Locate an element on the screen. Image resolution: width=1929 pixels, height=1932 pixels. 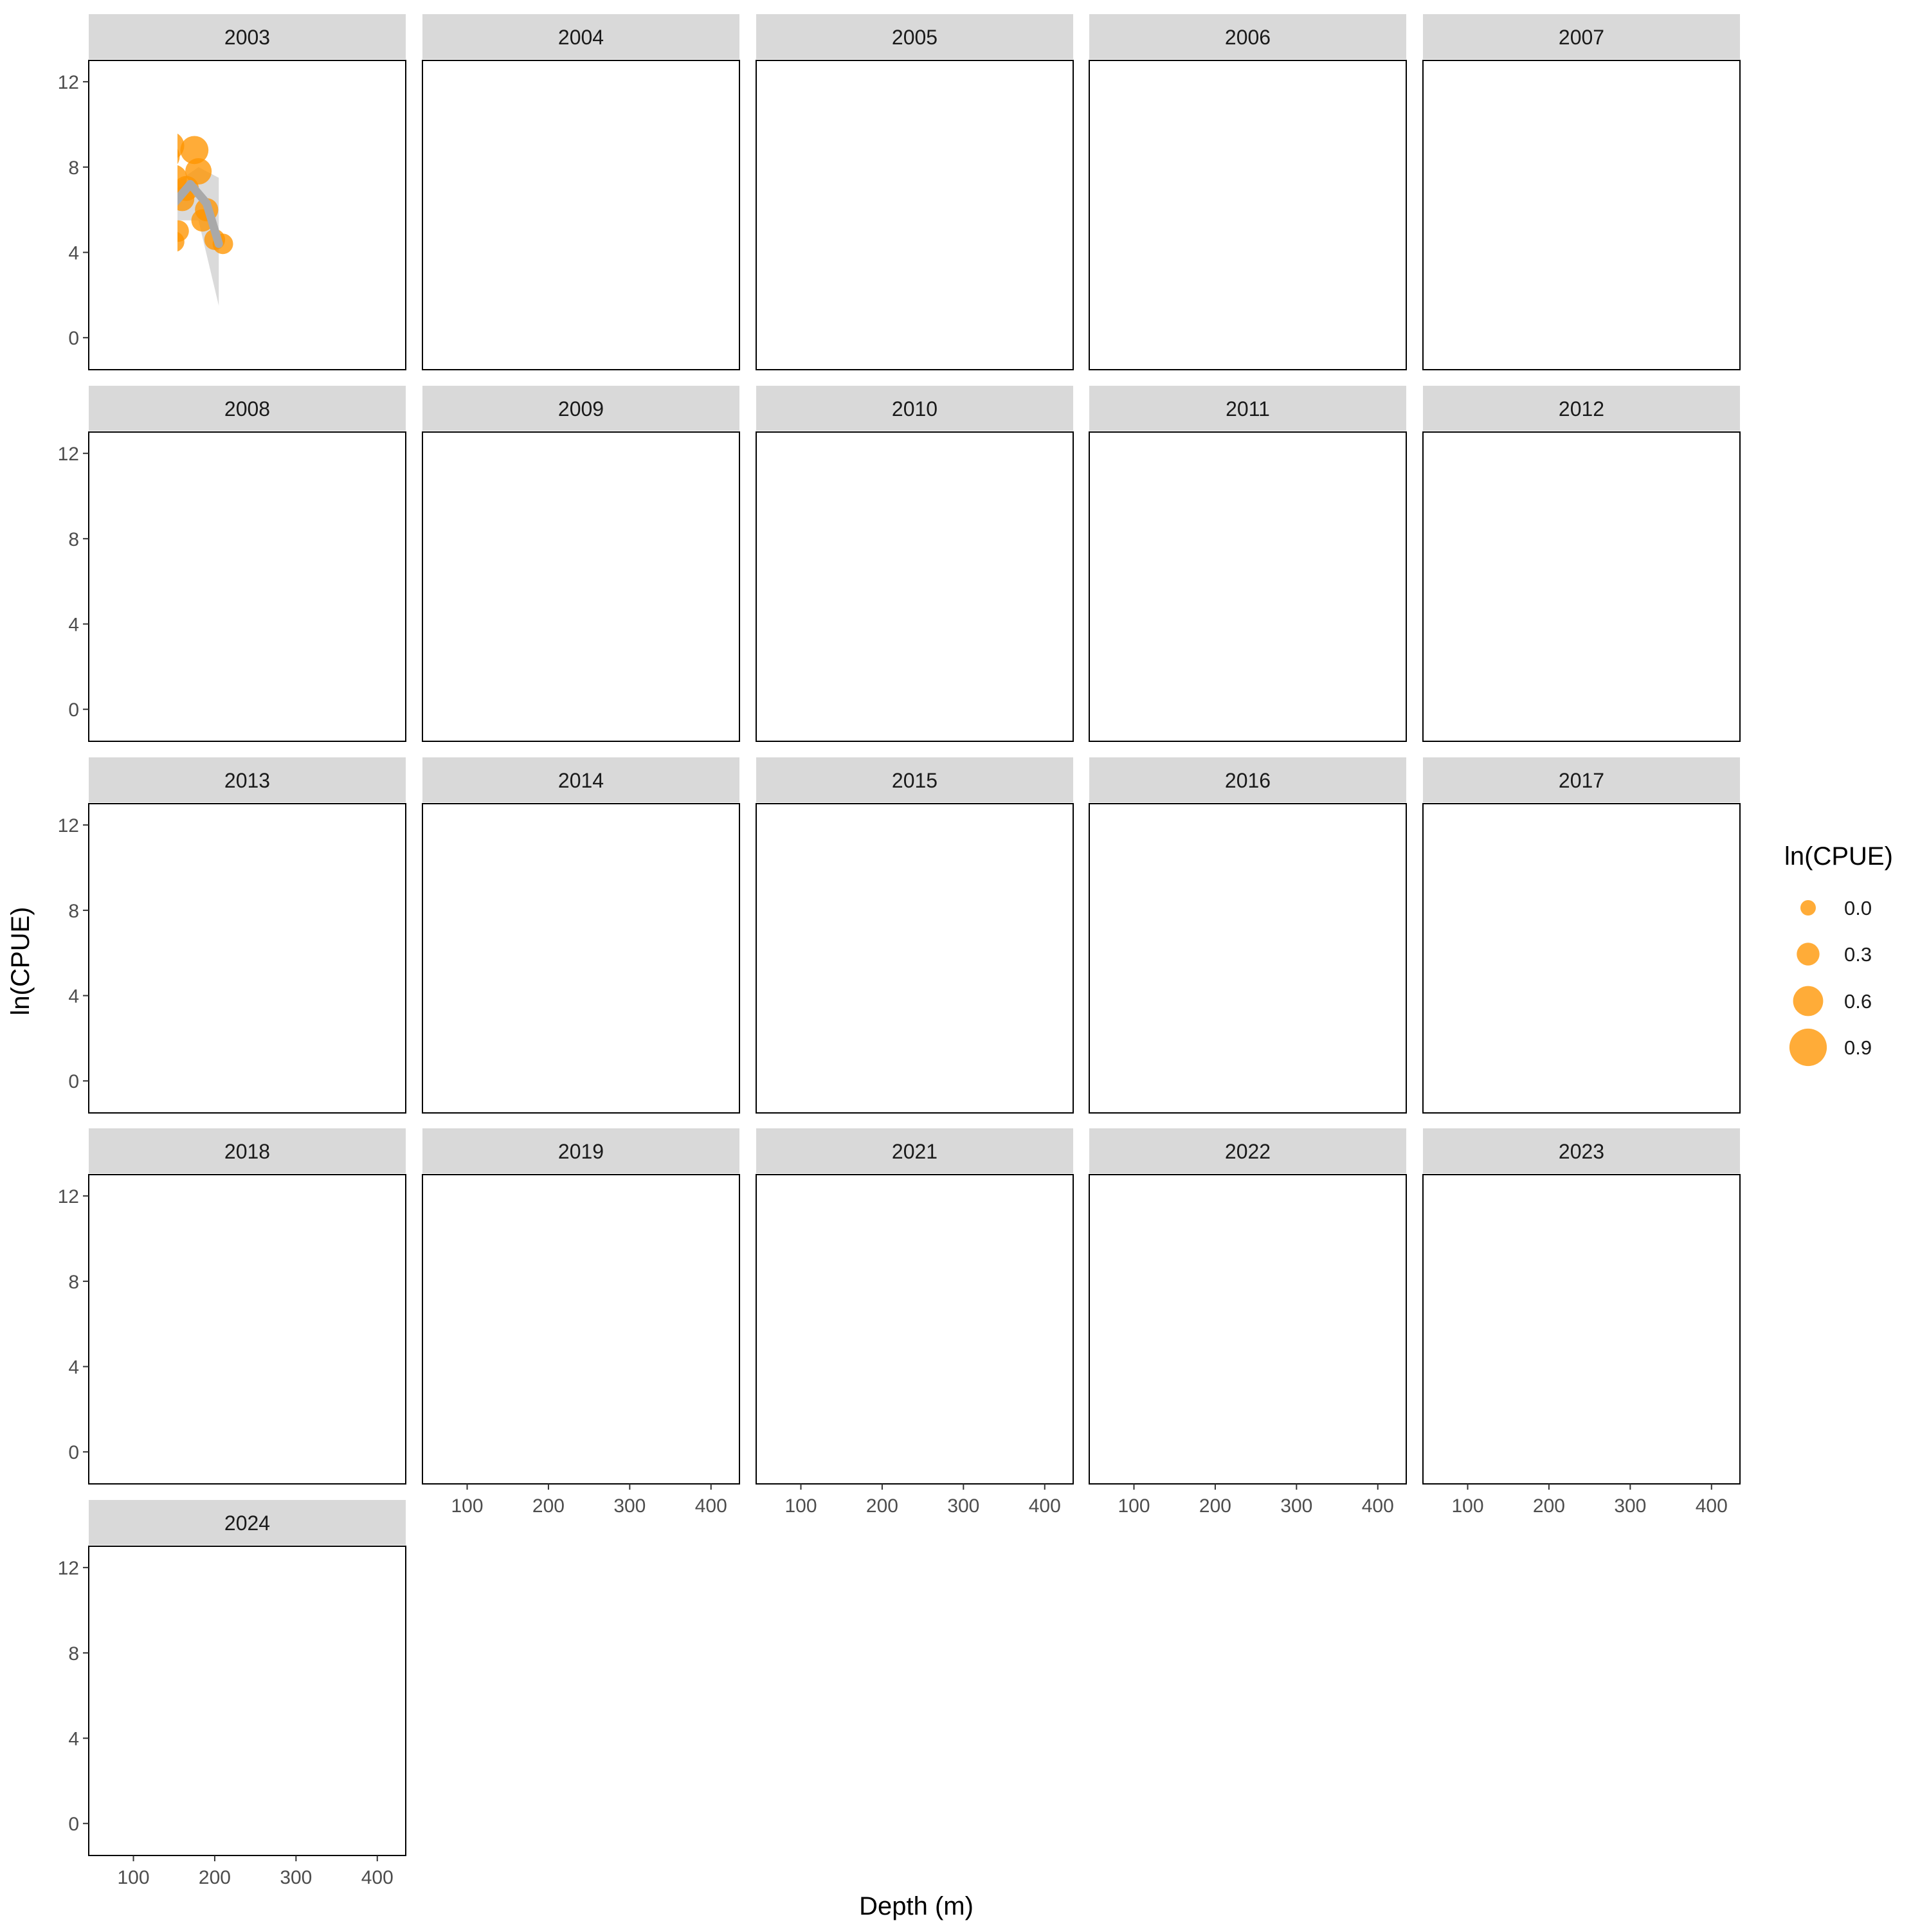
y-tick-label: 0 is located at coordinates (73, 1824).